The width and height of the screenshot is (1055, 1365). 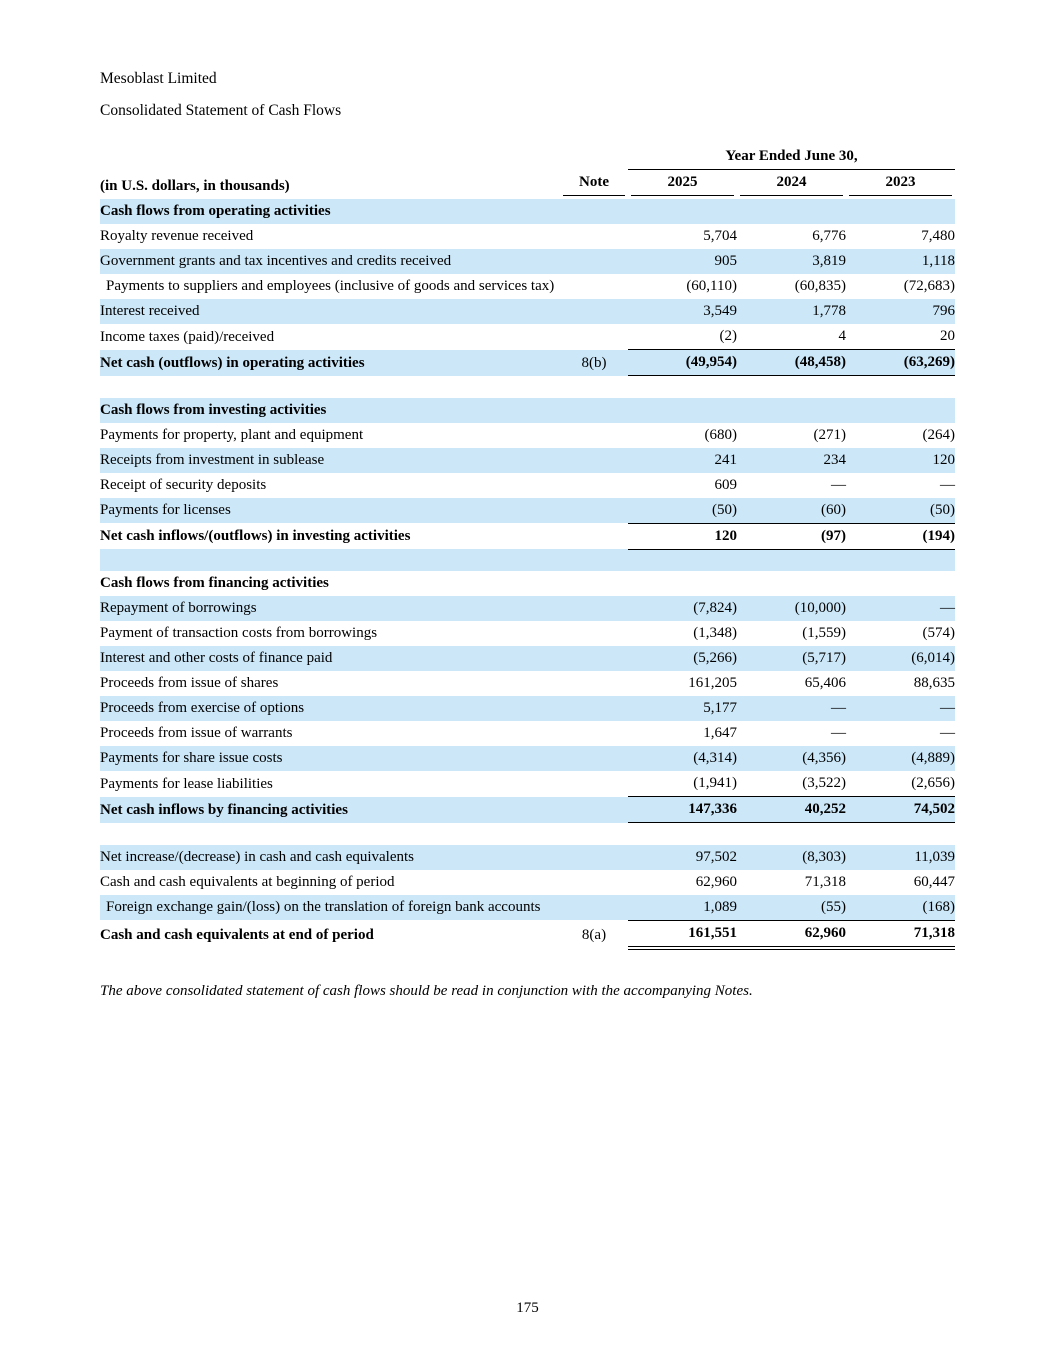 I want to click on table-row: Proceeds from exercise of options 5,177— —, so click(x=528, y=708).